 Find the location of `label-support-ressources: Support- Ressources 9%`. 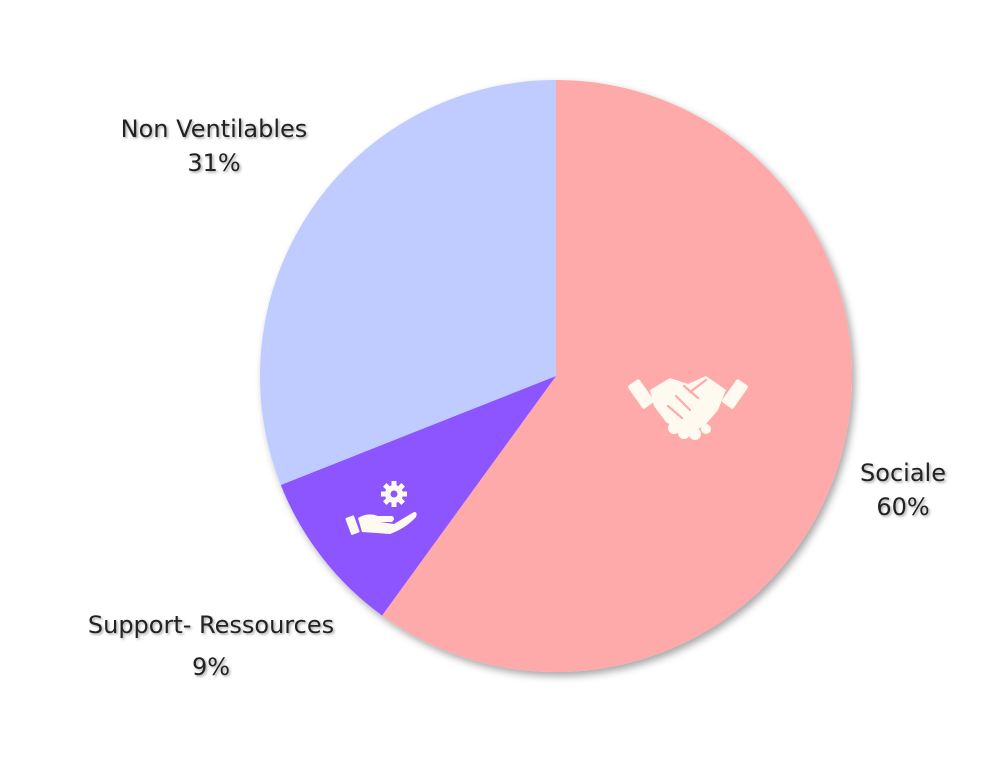

label-support-ressources: Support- Ressources 9% is located at coordinates (211, 646).